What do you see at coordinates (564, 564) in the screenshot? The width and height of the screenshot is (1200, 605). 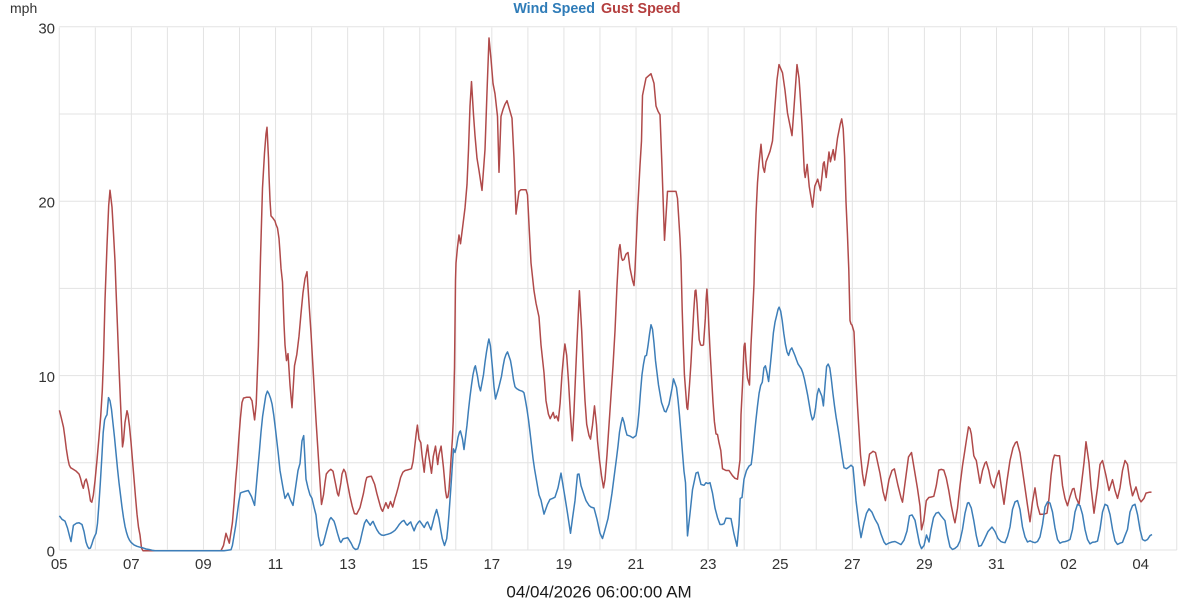 I see `svg-text: 19` at bounding box center [564, 564].